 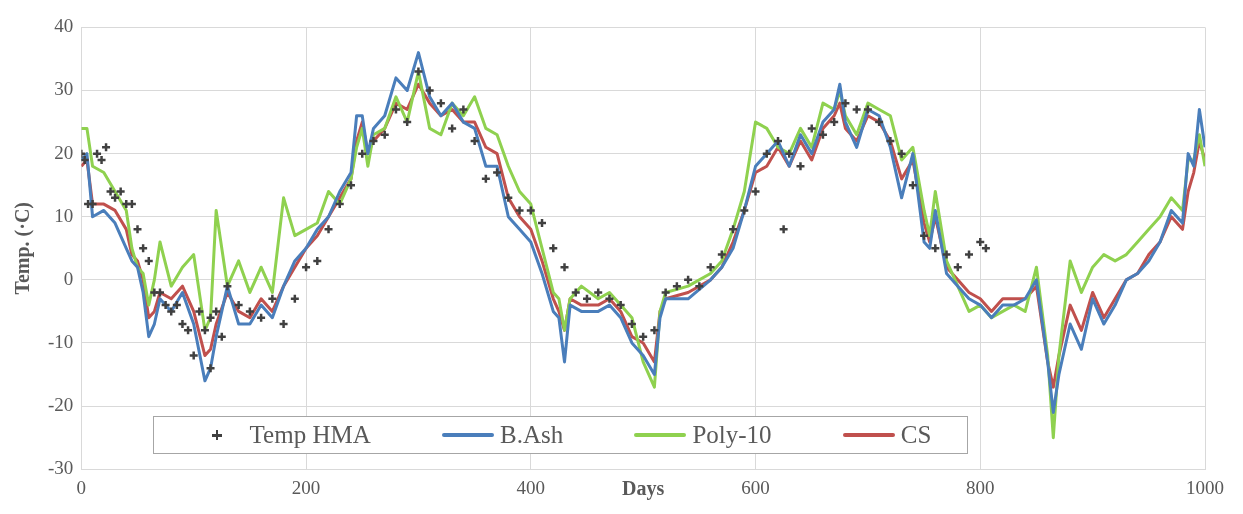 I want to click on legend-label: Poly-10, so click(x=732, y=435).